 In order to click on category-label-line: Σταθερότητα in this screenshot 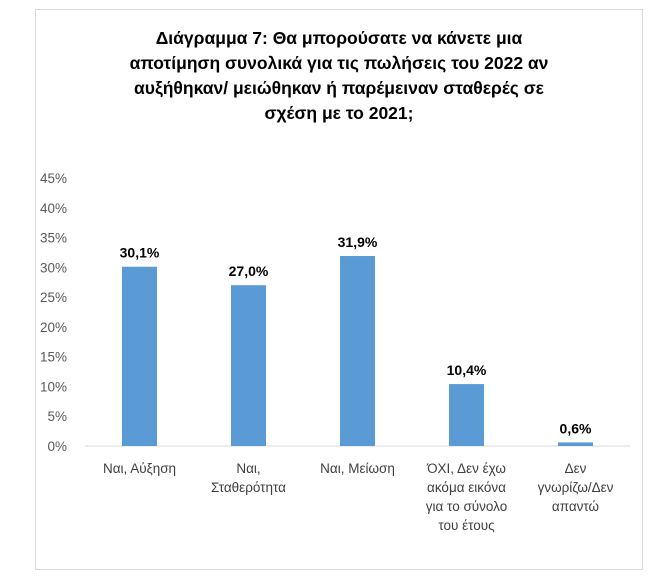, I will do `click(248, 487)`.